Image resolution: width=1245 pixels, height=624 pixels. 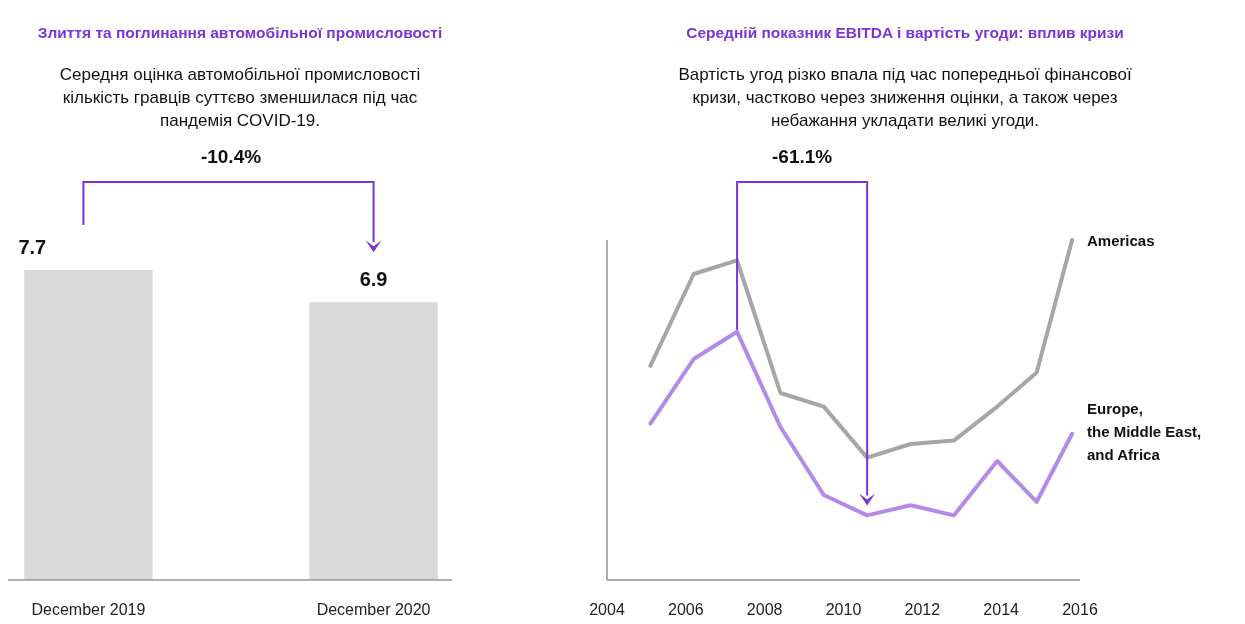 I want to click on series-label: Europe, the Middle East, and Africa, so click(x=1144, y=431).